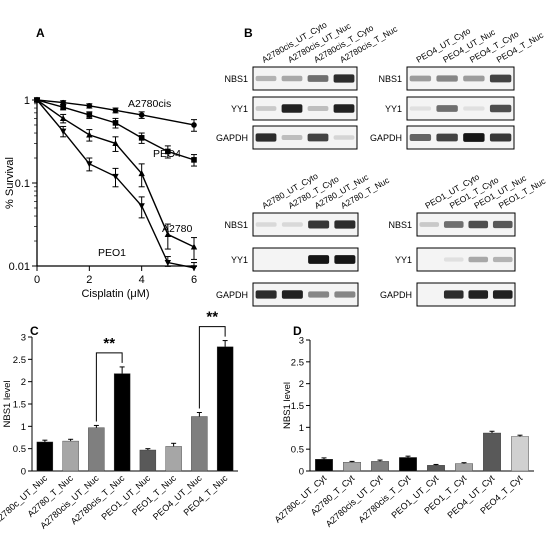 The image size is (550, 543). Describe the element at coordinates (112, 253) in the screenshot. I see `series-label: PEO1` at that location.